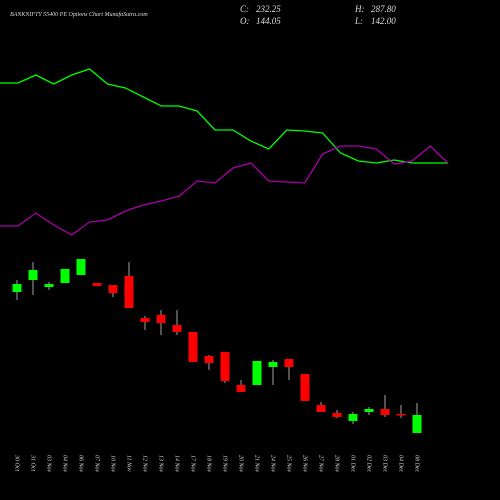 This screenshot has height=500, width=500. Describe the element at coordinates (81, 464) in the screenshot. I see `x-tick-label: 06 Nov` at that location.